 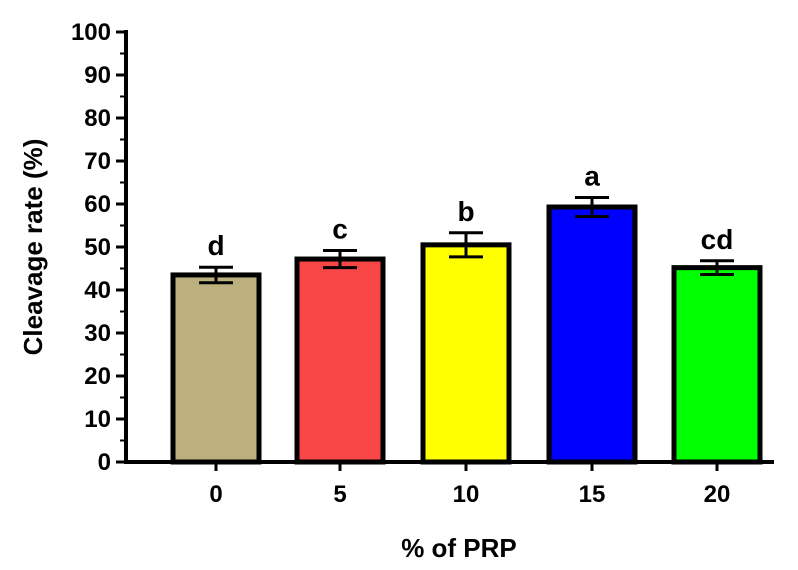 What do you see at coordinates (340, 228) in the screenshot?
I see `significance-label: c` at bounding box center [340, 228].